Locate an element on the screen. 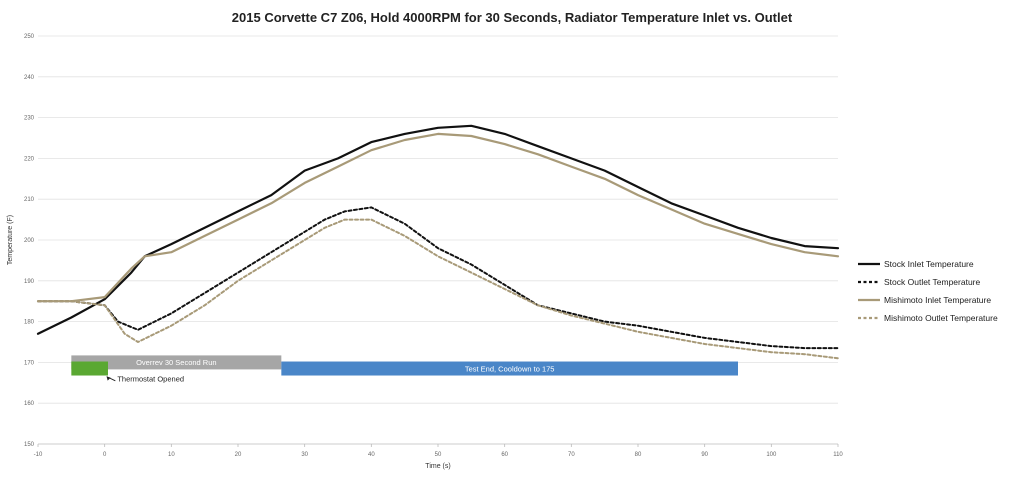 This screenshot has height=478, width=1024. legend-label-1: Stock Inlet Temperature is located at coordinates (929, 264).